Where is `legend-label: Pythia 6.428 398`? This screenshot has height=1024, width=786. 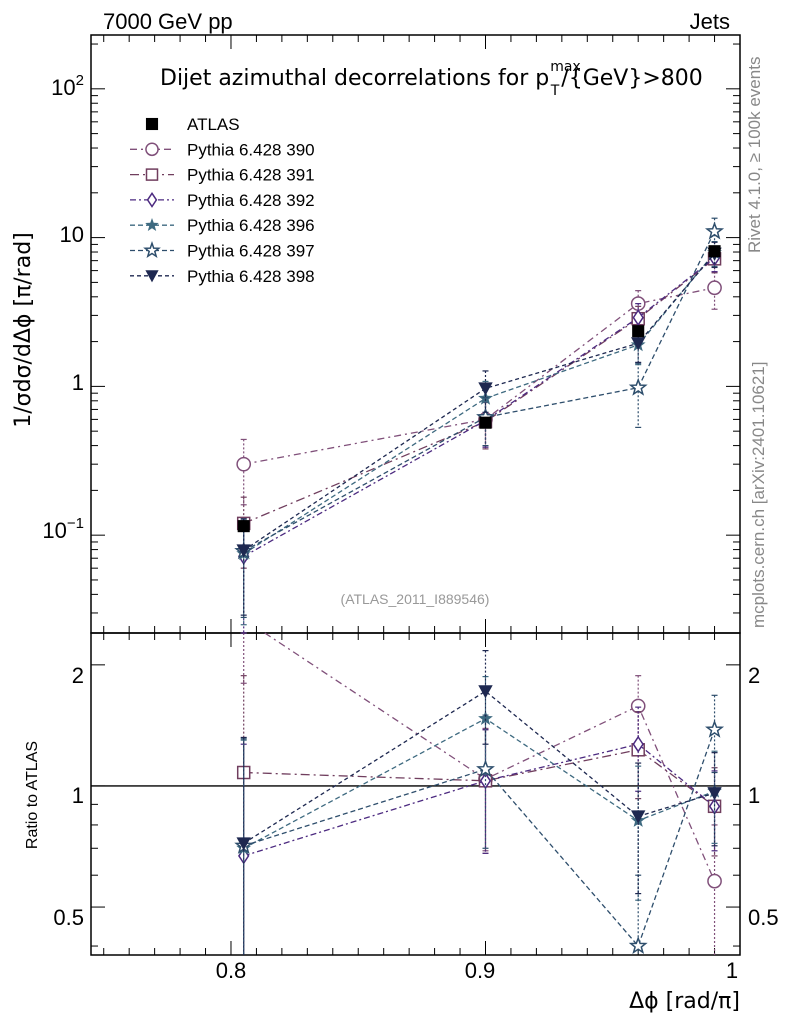
legend-label: Pythia 6.428 398 is located at coordinates (251, 276).